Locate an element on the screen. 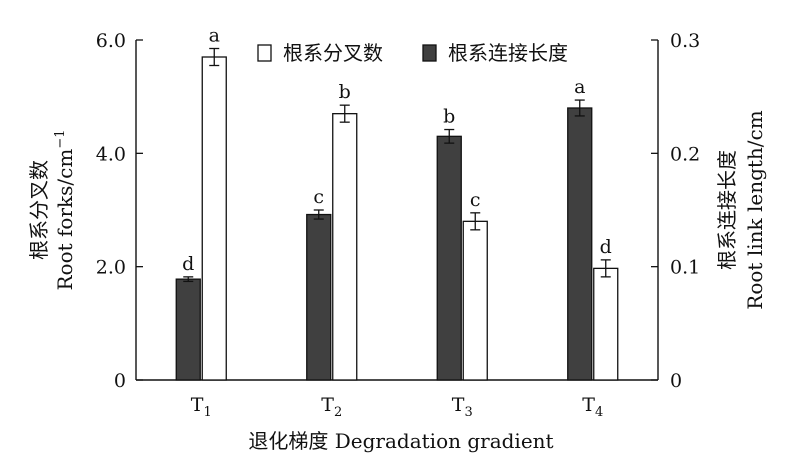 Image resolution: width=800 pixels, height=471 pixels. right-tick-label: 0 is located at coordinates (676, 381).